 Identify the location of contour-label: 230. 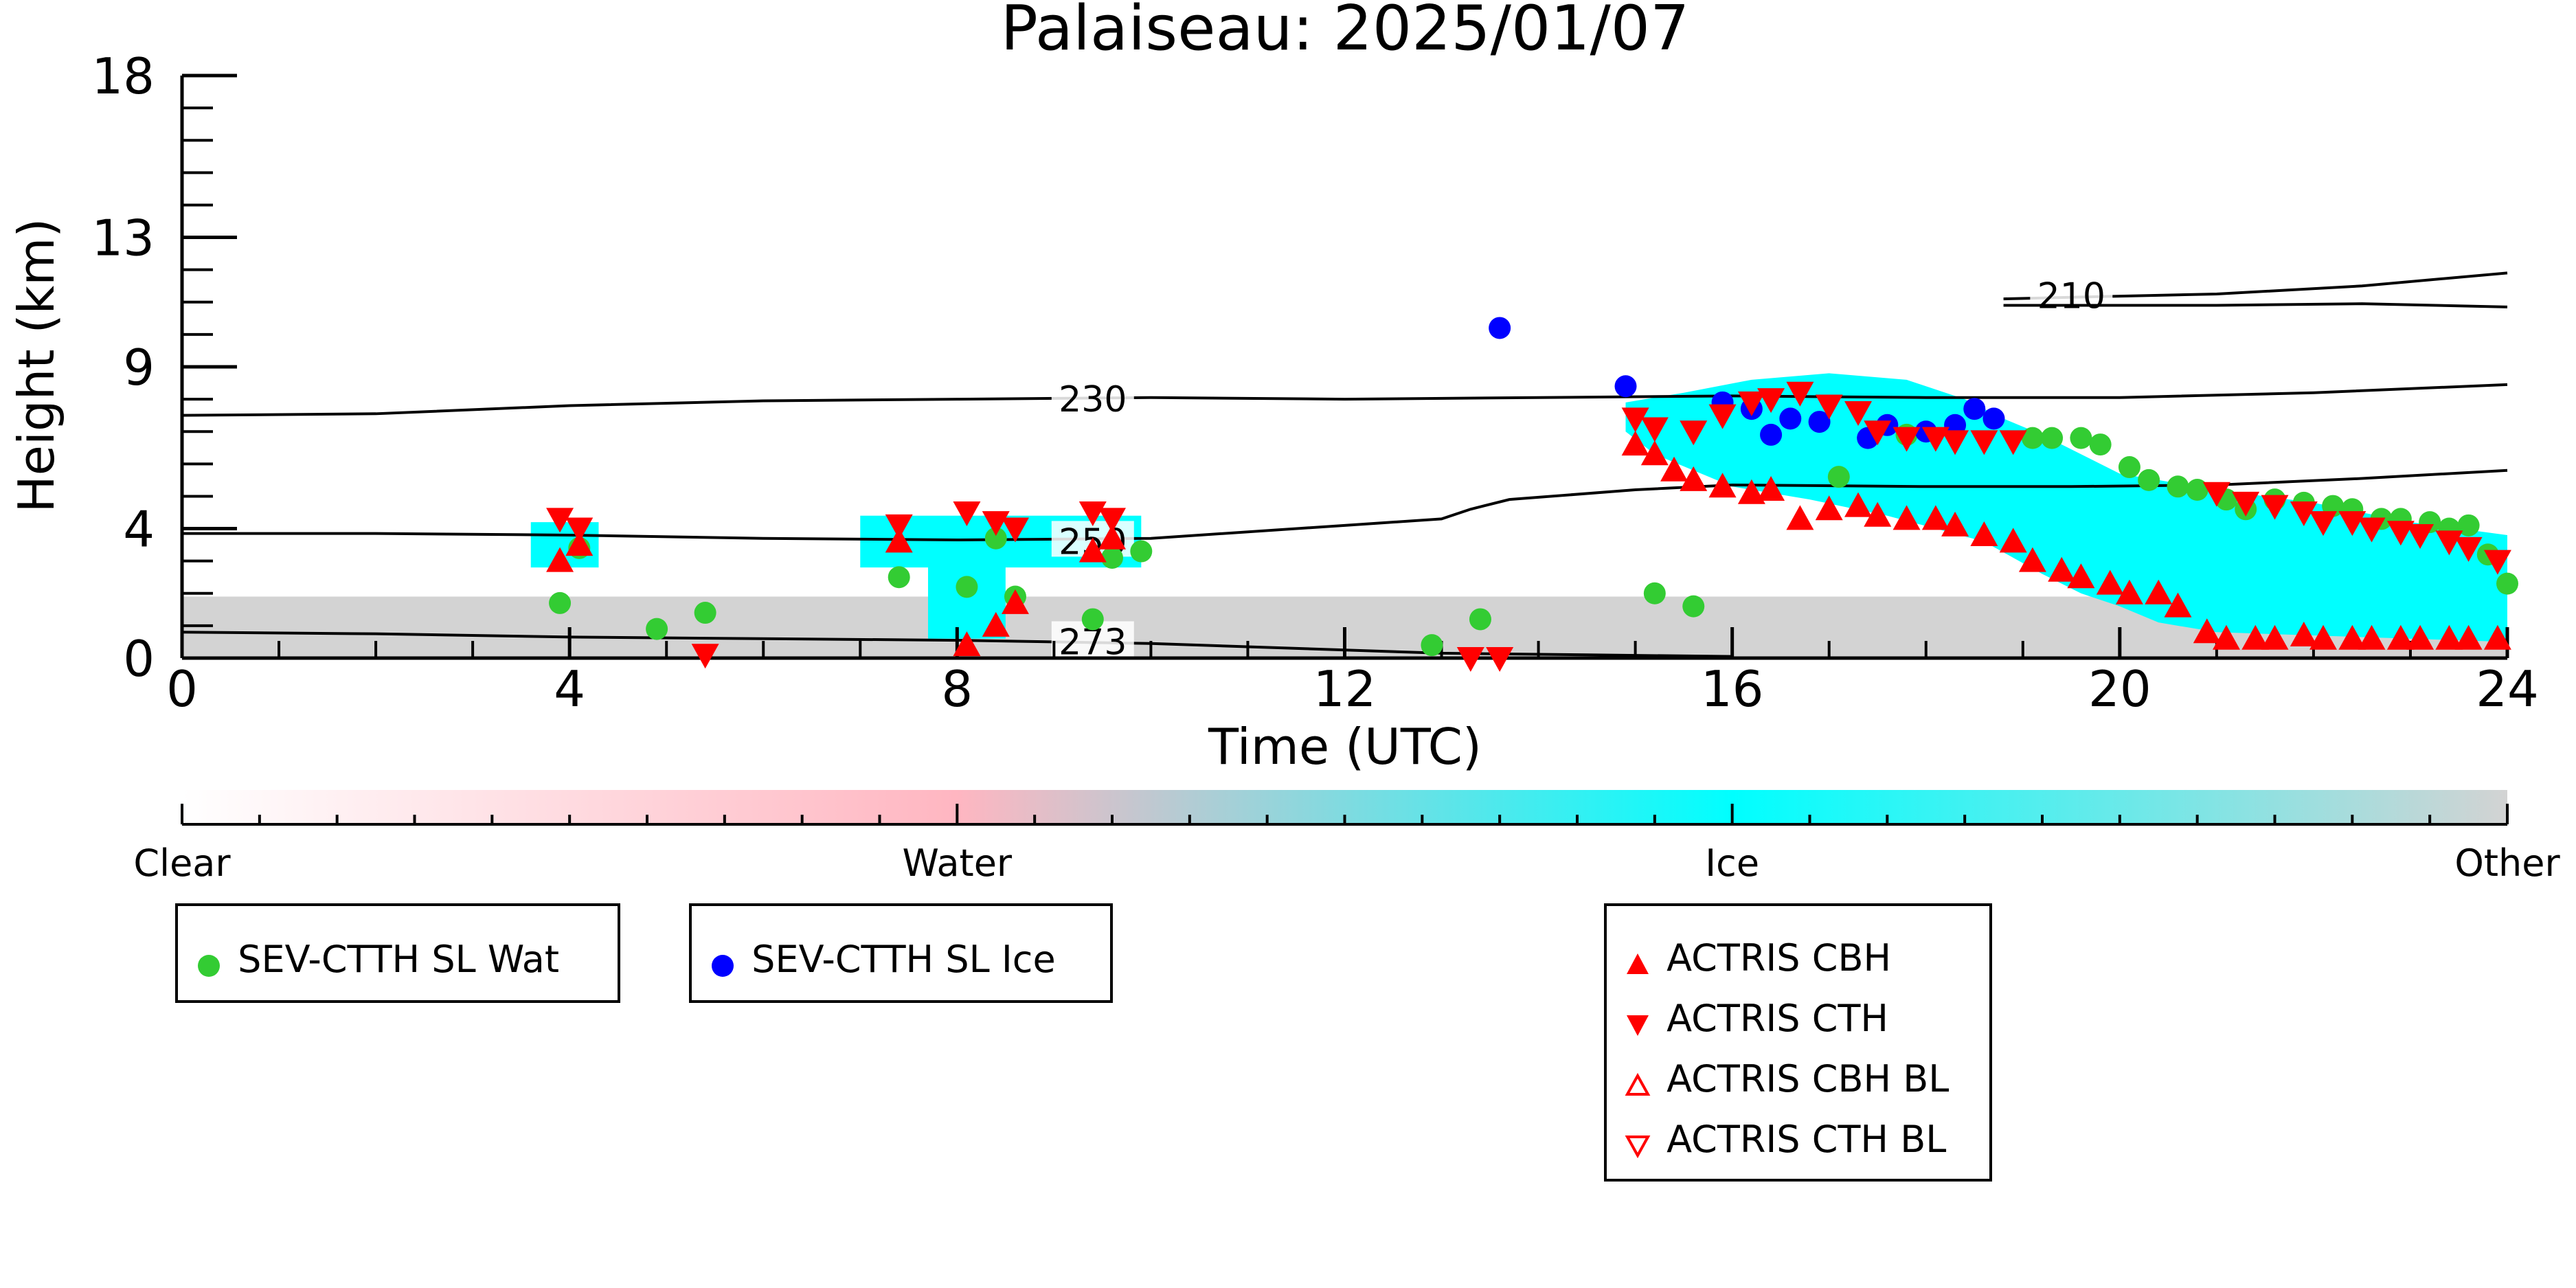
(1093, 399).